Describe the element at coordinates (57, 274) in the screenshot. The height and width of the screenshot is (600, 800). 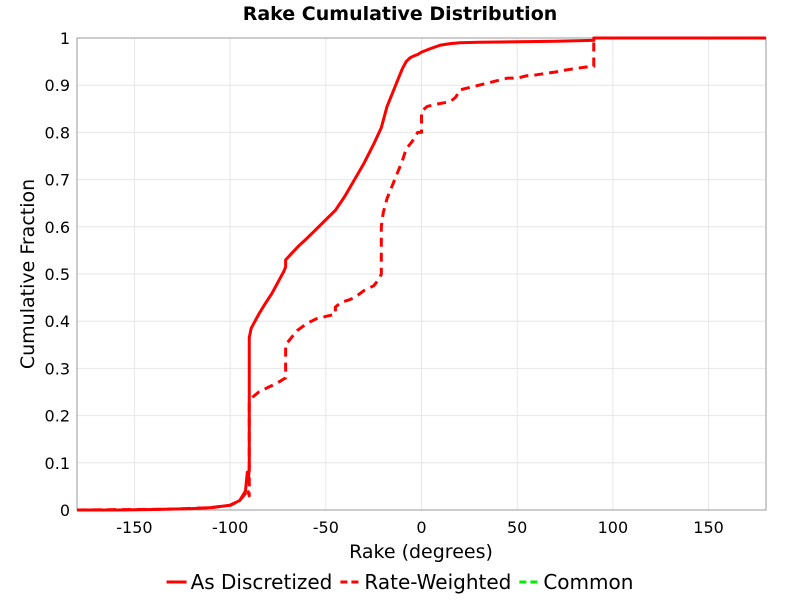
I see `y-tick-label: 0.5` at that location.